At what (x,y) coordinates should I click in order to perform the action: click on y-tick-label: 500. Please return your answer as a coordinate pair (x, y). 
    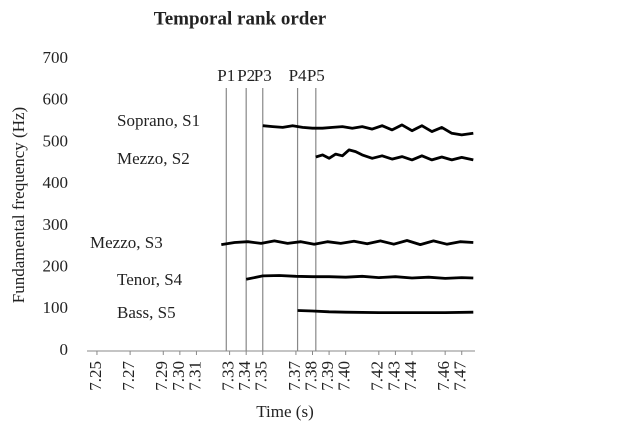
    Looking at the image, I should click on (56, 140).